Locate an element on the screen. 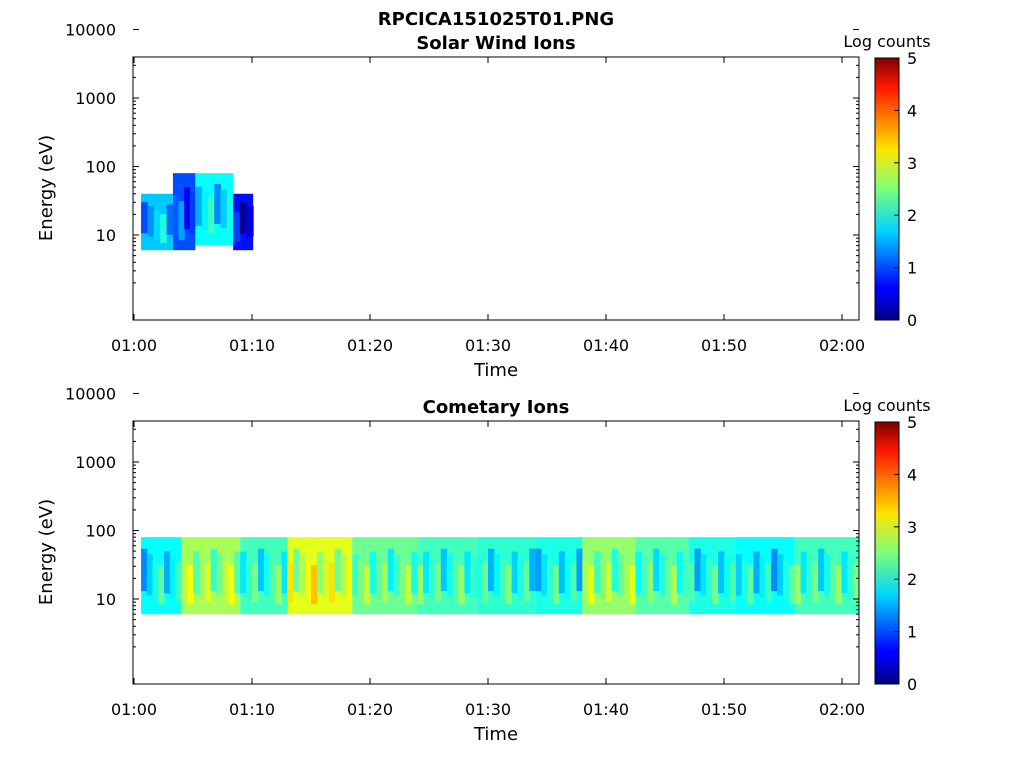  x-tick-label: 01:50 is located at coordinates (724, 345).